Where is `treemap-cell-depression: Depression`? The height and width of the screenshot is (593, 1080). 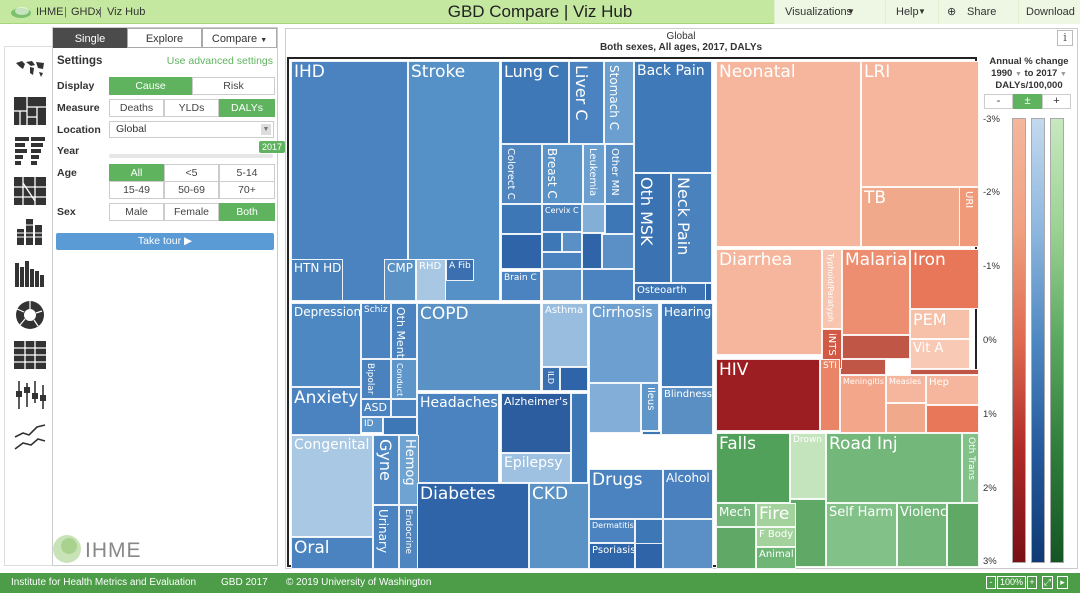
treemap-cell-depression: Depression is located at coordinates (326, 345).